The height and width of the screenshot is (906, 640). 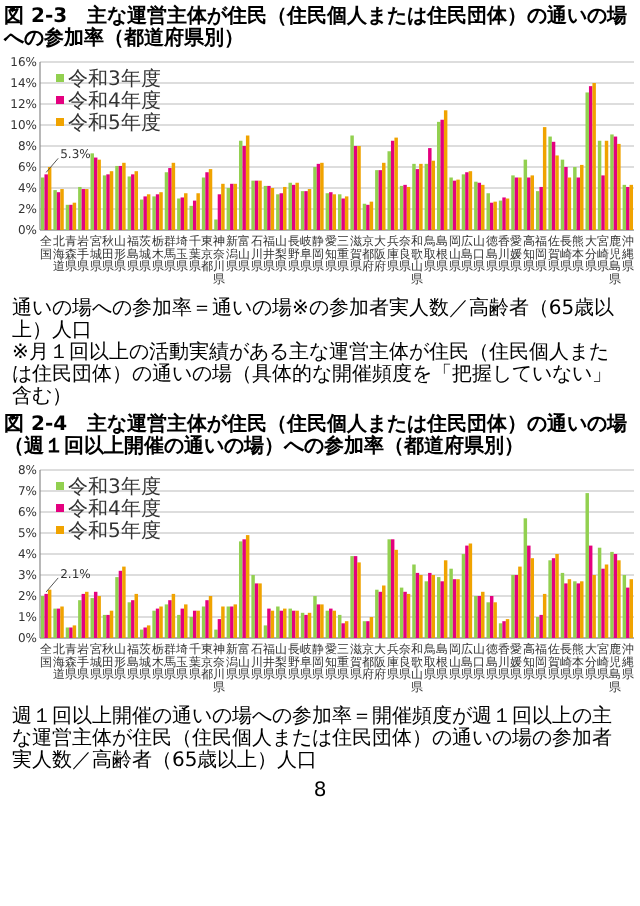 What do you see at coordinates (320, 791) in the screenshot?
I see `text: 8` at bounding box center [320, 791].